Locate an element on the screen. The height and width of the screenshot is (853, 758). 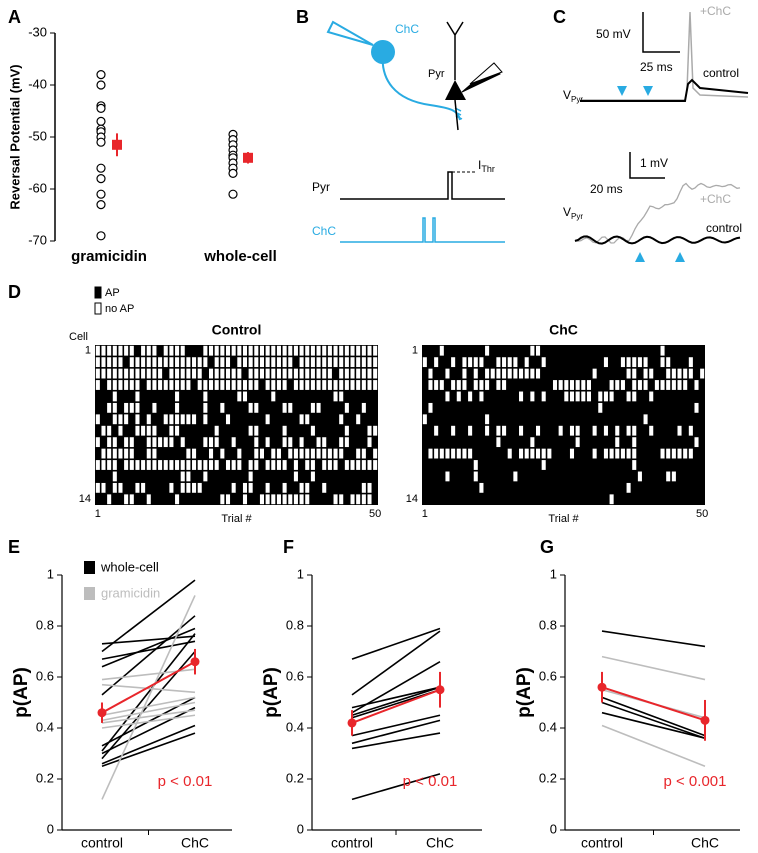
y-tick-label: -40 is located at coordinates (37, 83).